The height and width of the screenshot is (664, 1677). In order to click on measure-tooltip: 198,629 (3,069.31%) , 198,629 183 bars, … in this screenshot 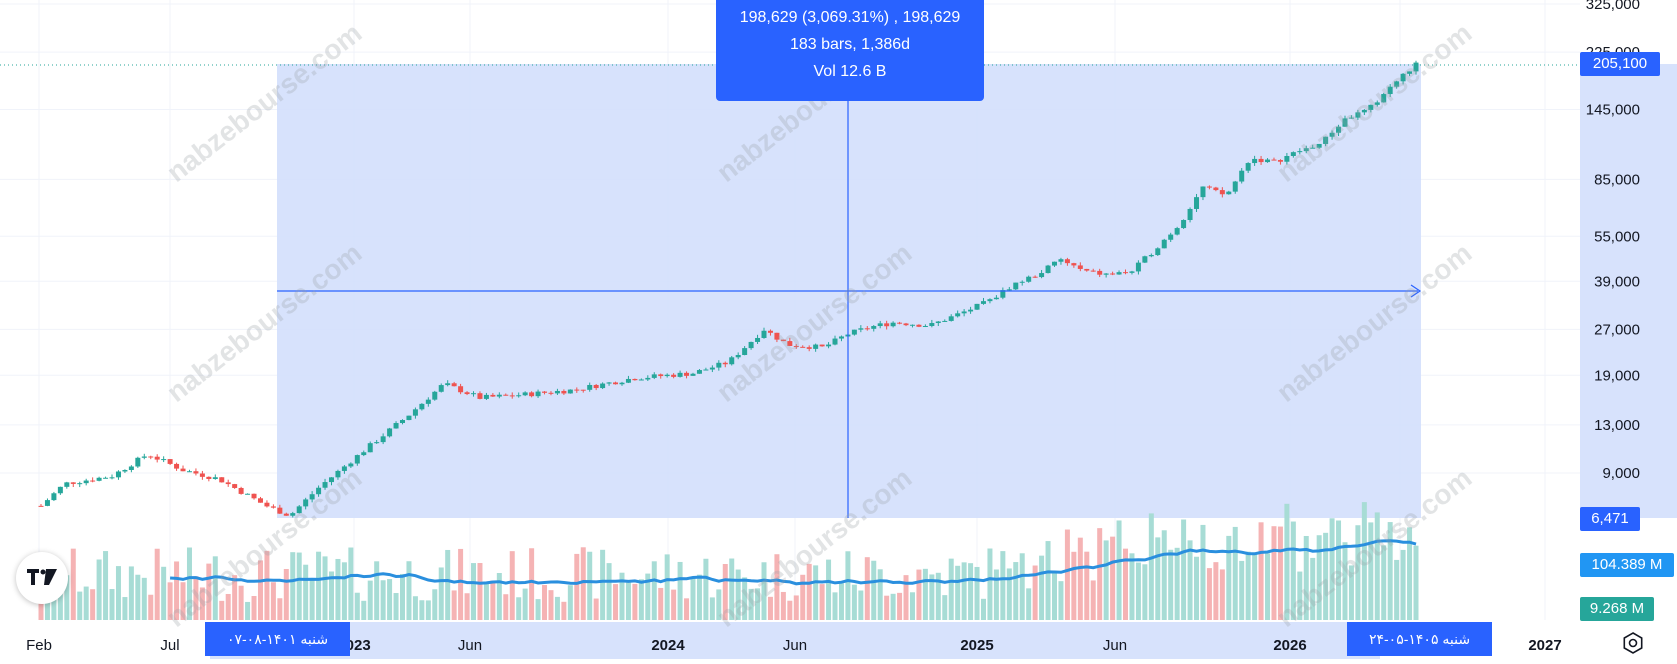, I will do `click(850, 50)`.